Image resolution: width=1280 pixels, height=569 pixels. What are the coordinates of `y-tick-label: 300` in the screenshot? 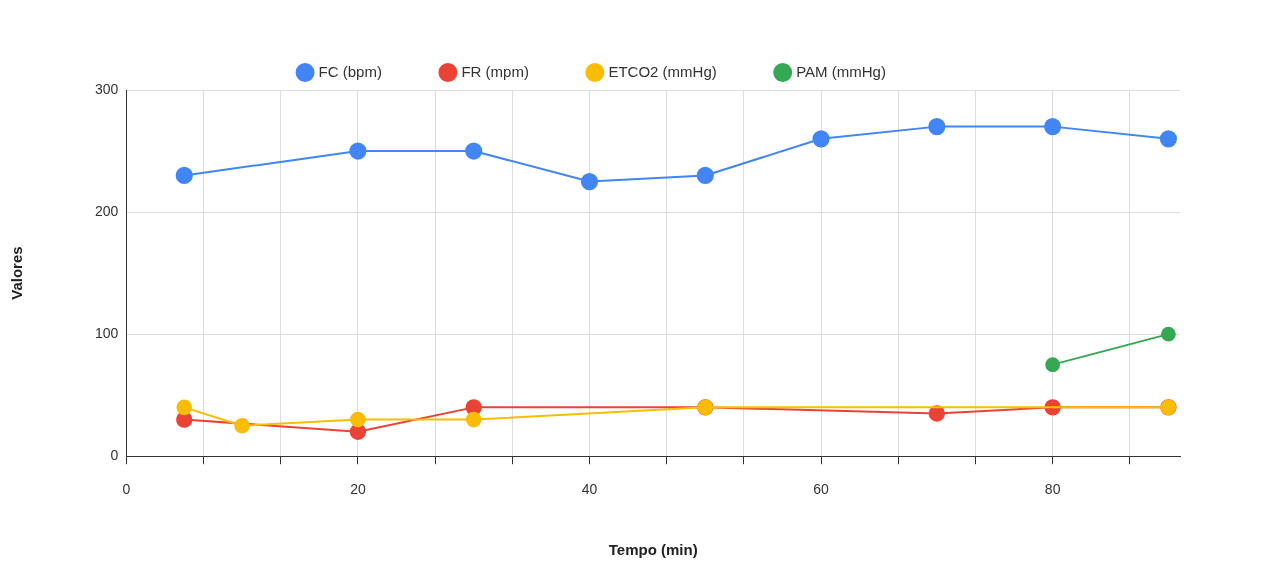 It's located at (107, 88).